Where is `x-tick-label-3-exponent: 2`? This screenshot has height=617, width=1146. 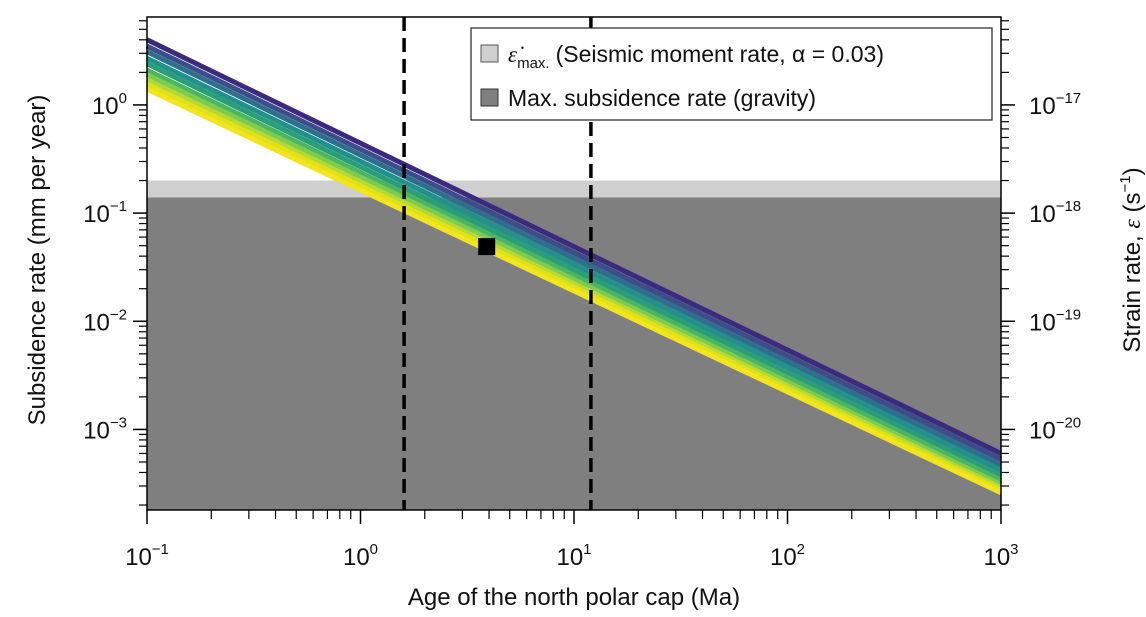
x-tick-label-3-exponent: 2 is located at coordinates (801, 549).